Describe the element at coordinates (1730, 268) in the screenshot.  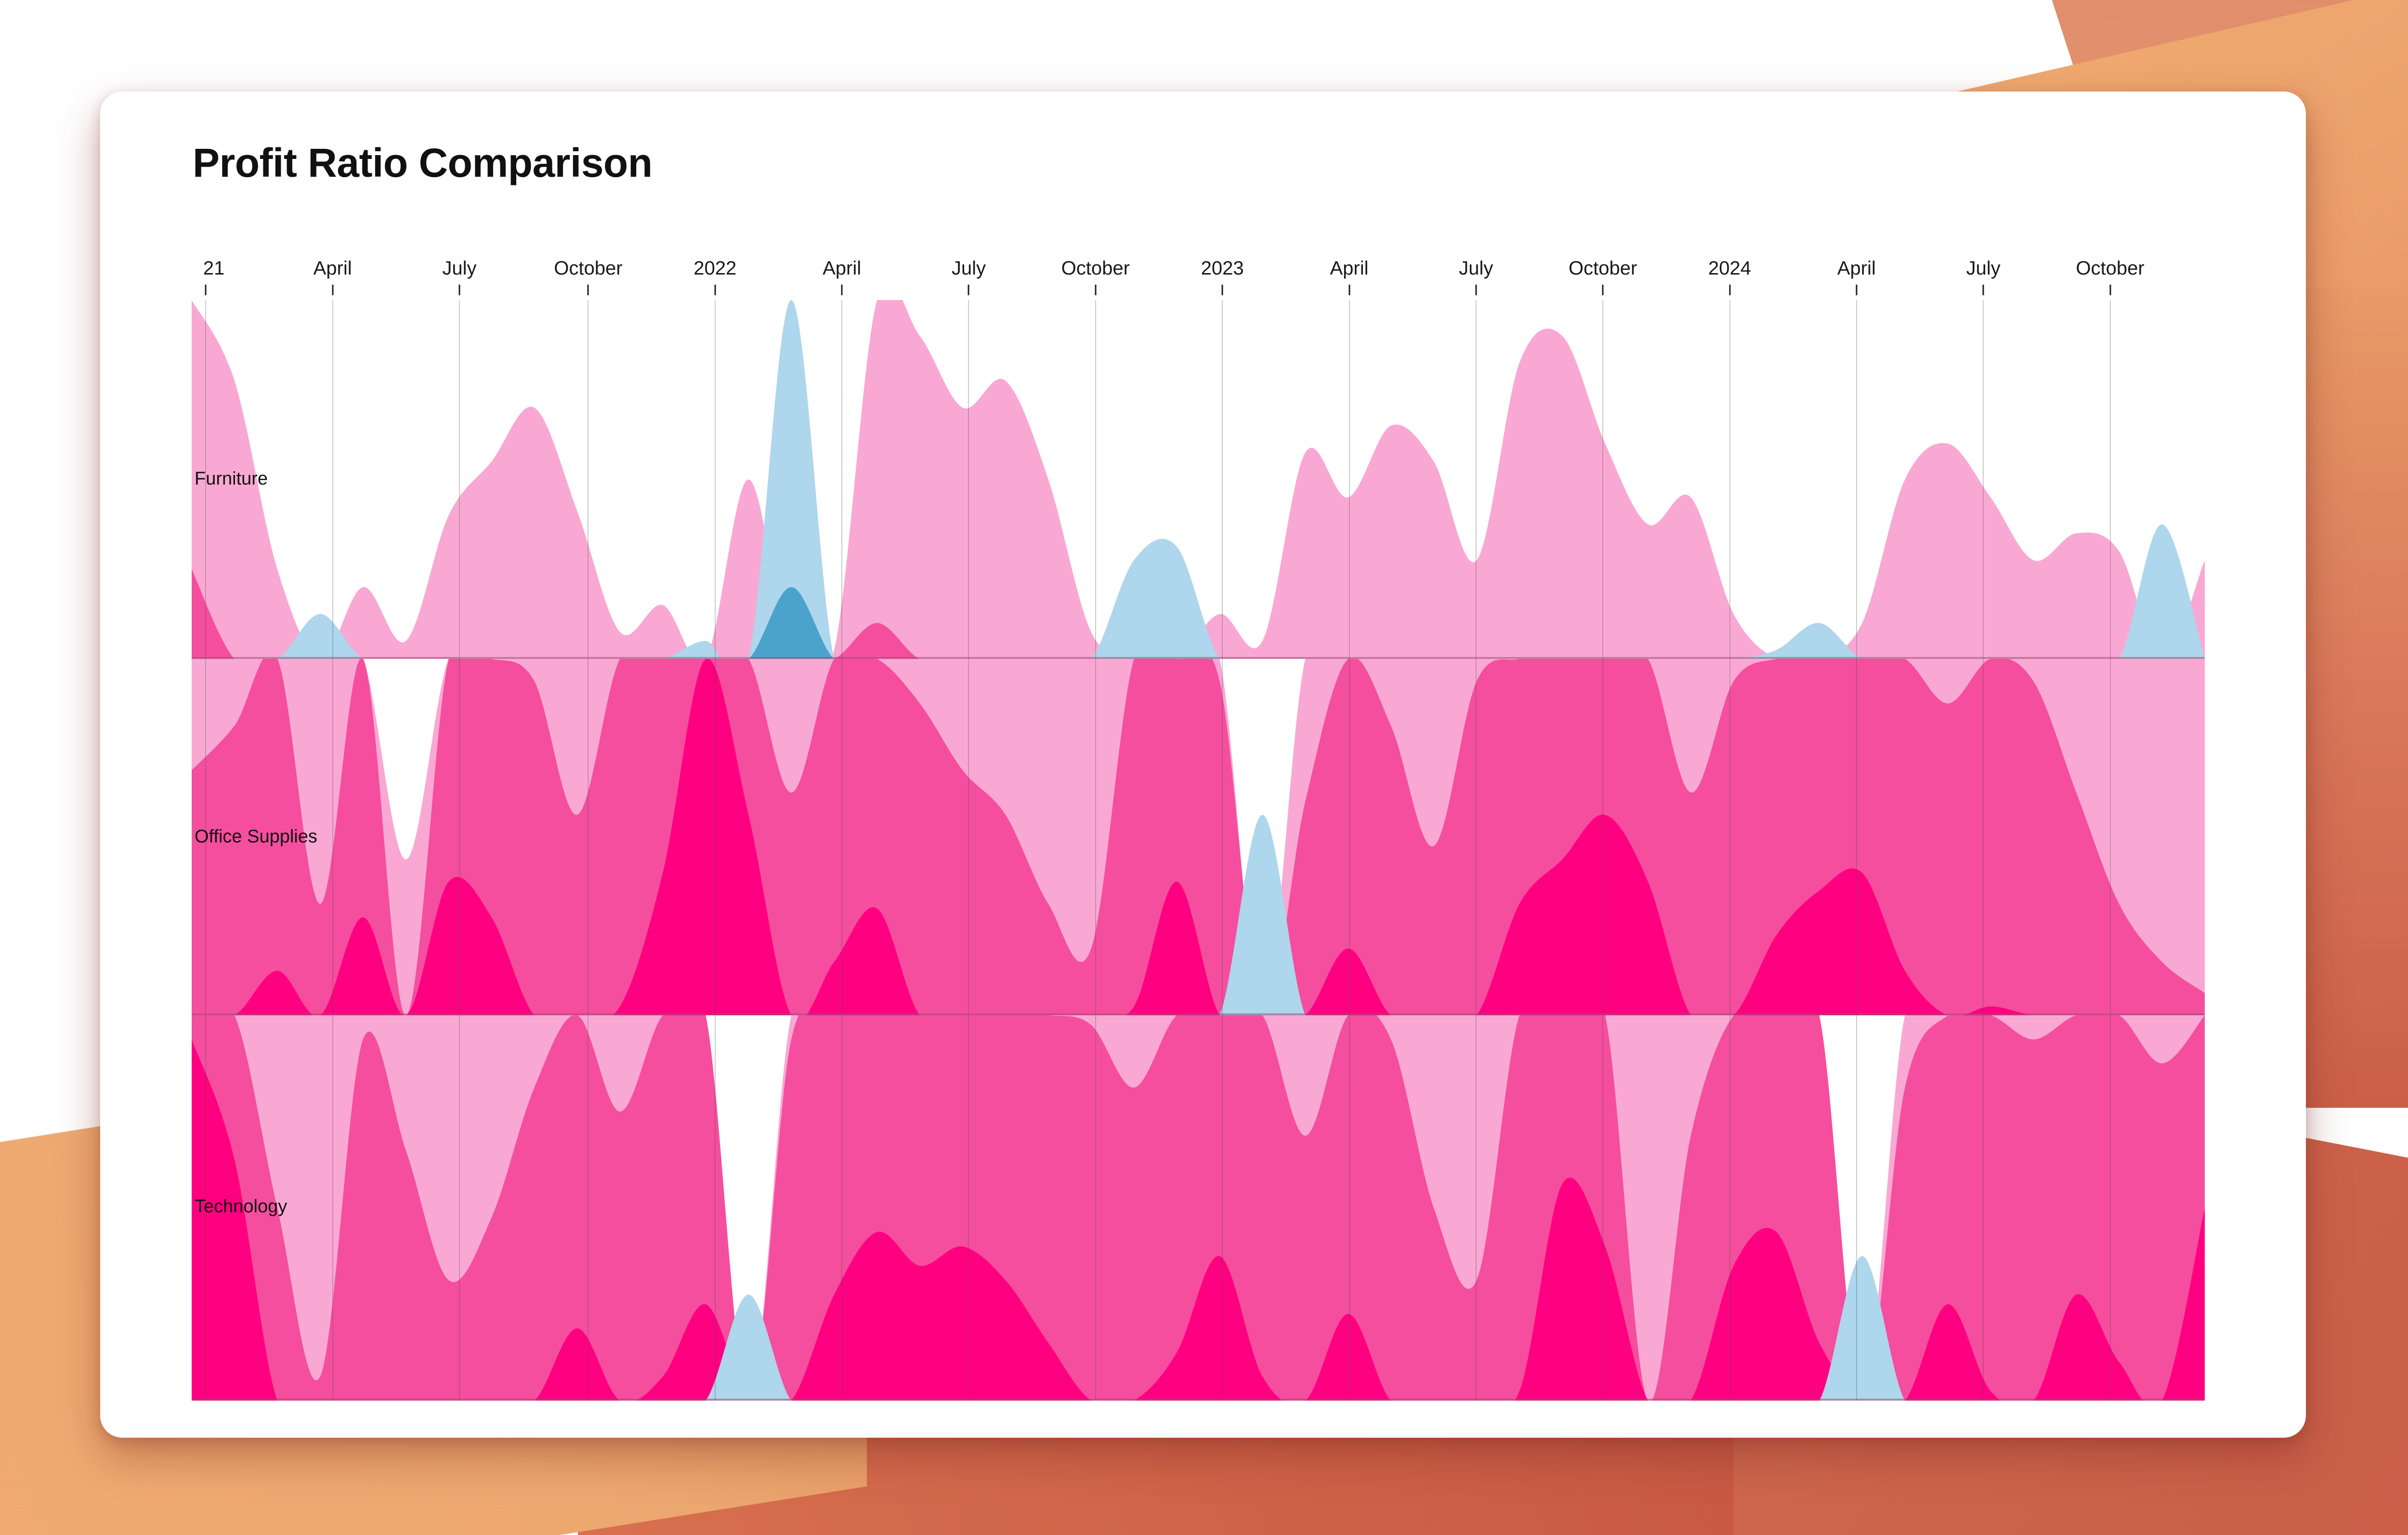
I see `x-axis-tick-label: 2024` at that location.